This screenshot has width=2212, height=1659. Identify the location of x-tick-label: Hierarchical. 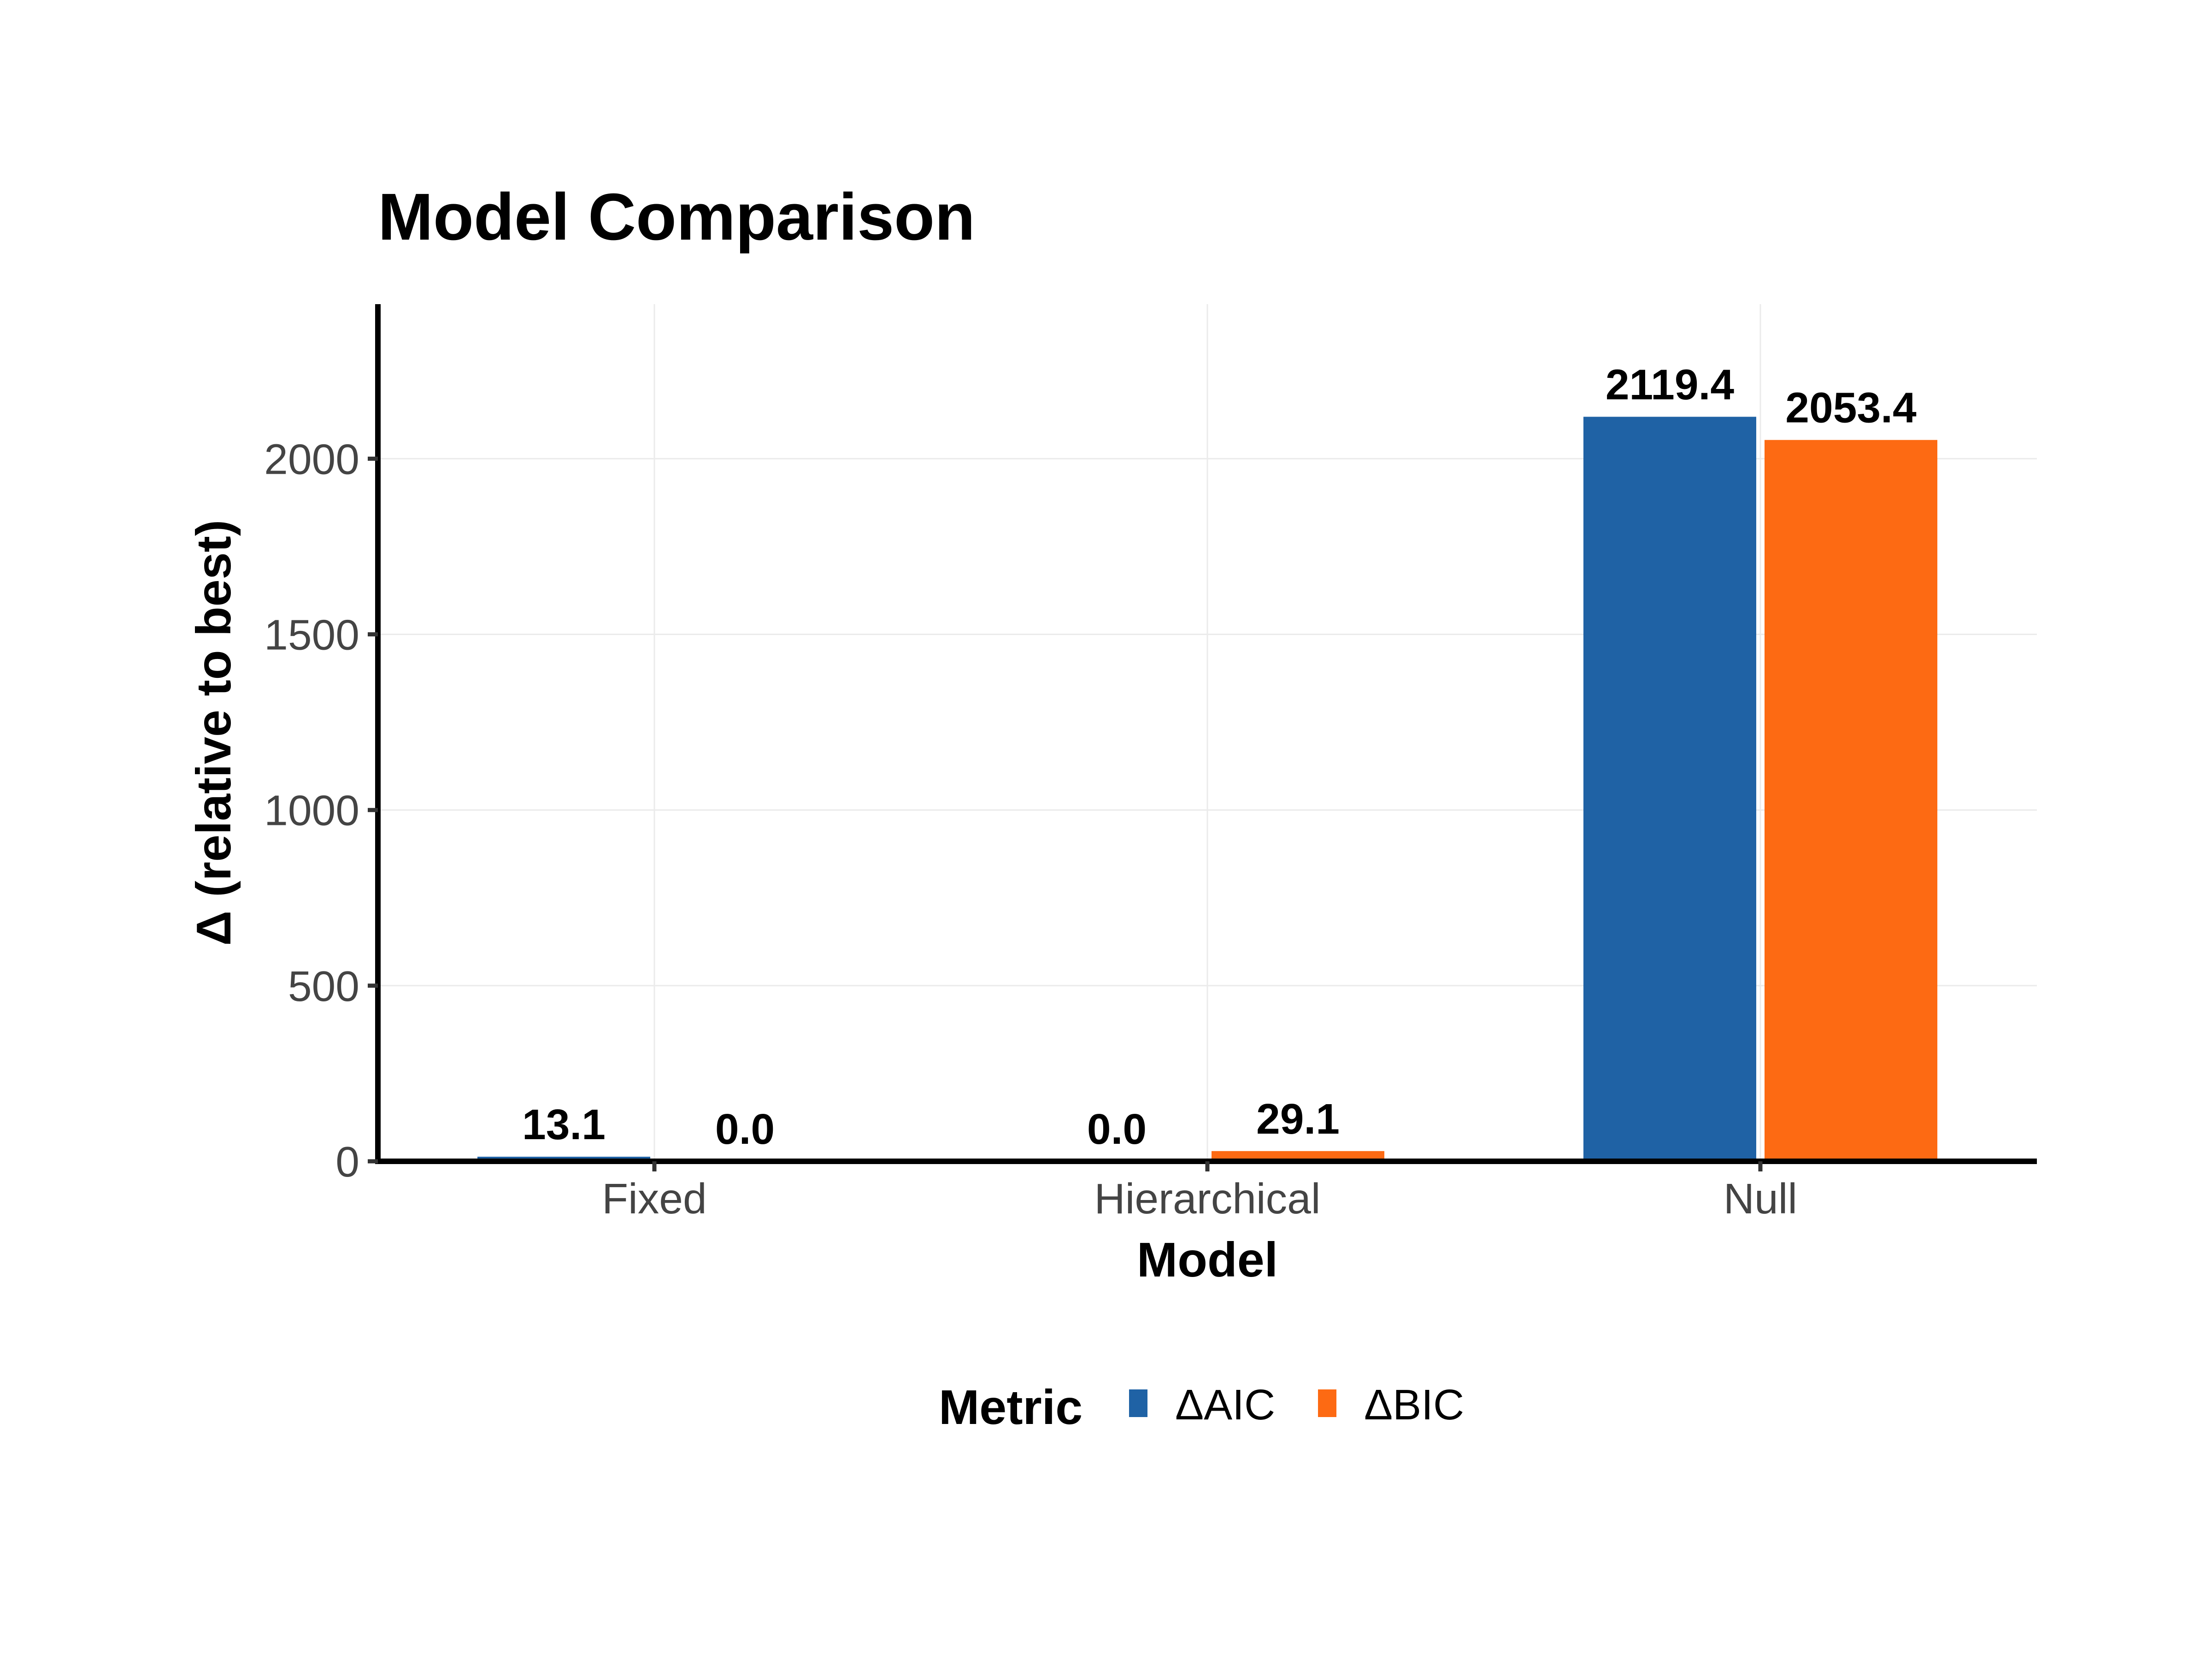
(1207, 1199).